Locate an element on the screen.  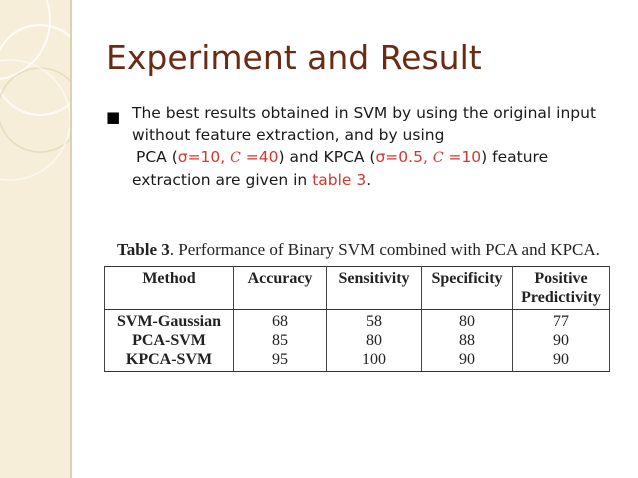
cell-sensitivity: 80 is located at coordinates (374, 340).